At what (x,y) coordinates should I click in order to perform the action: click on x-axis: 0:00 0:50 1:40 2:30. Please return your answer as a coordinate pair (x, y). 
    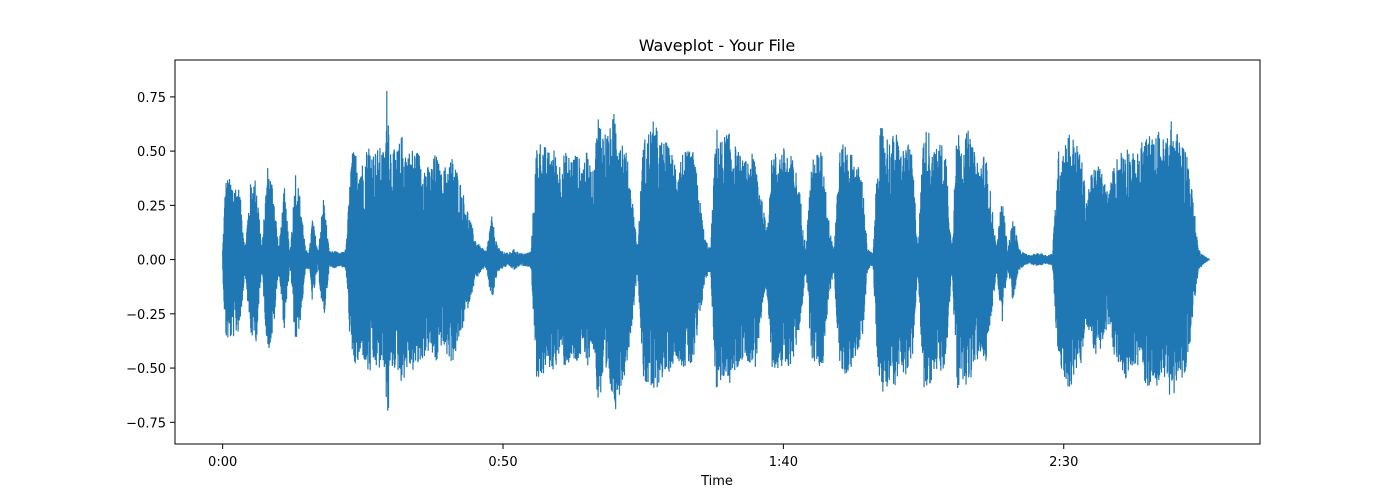
    Looking at the image, I should click on (643, 457).